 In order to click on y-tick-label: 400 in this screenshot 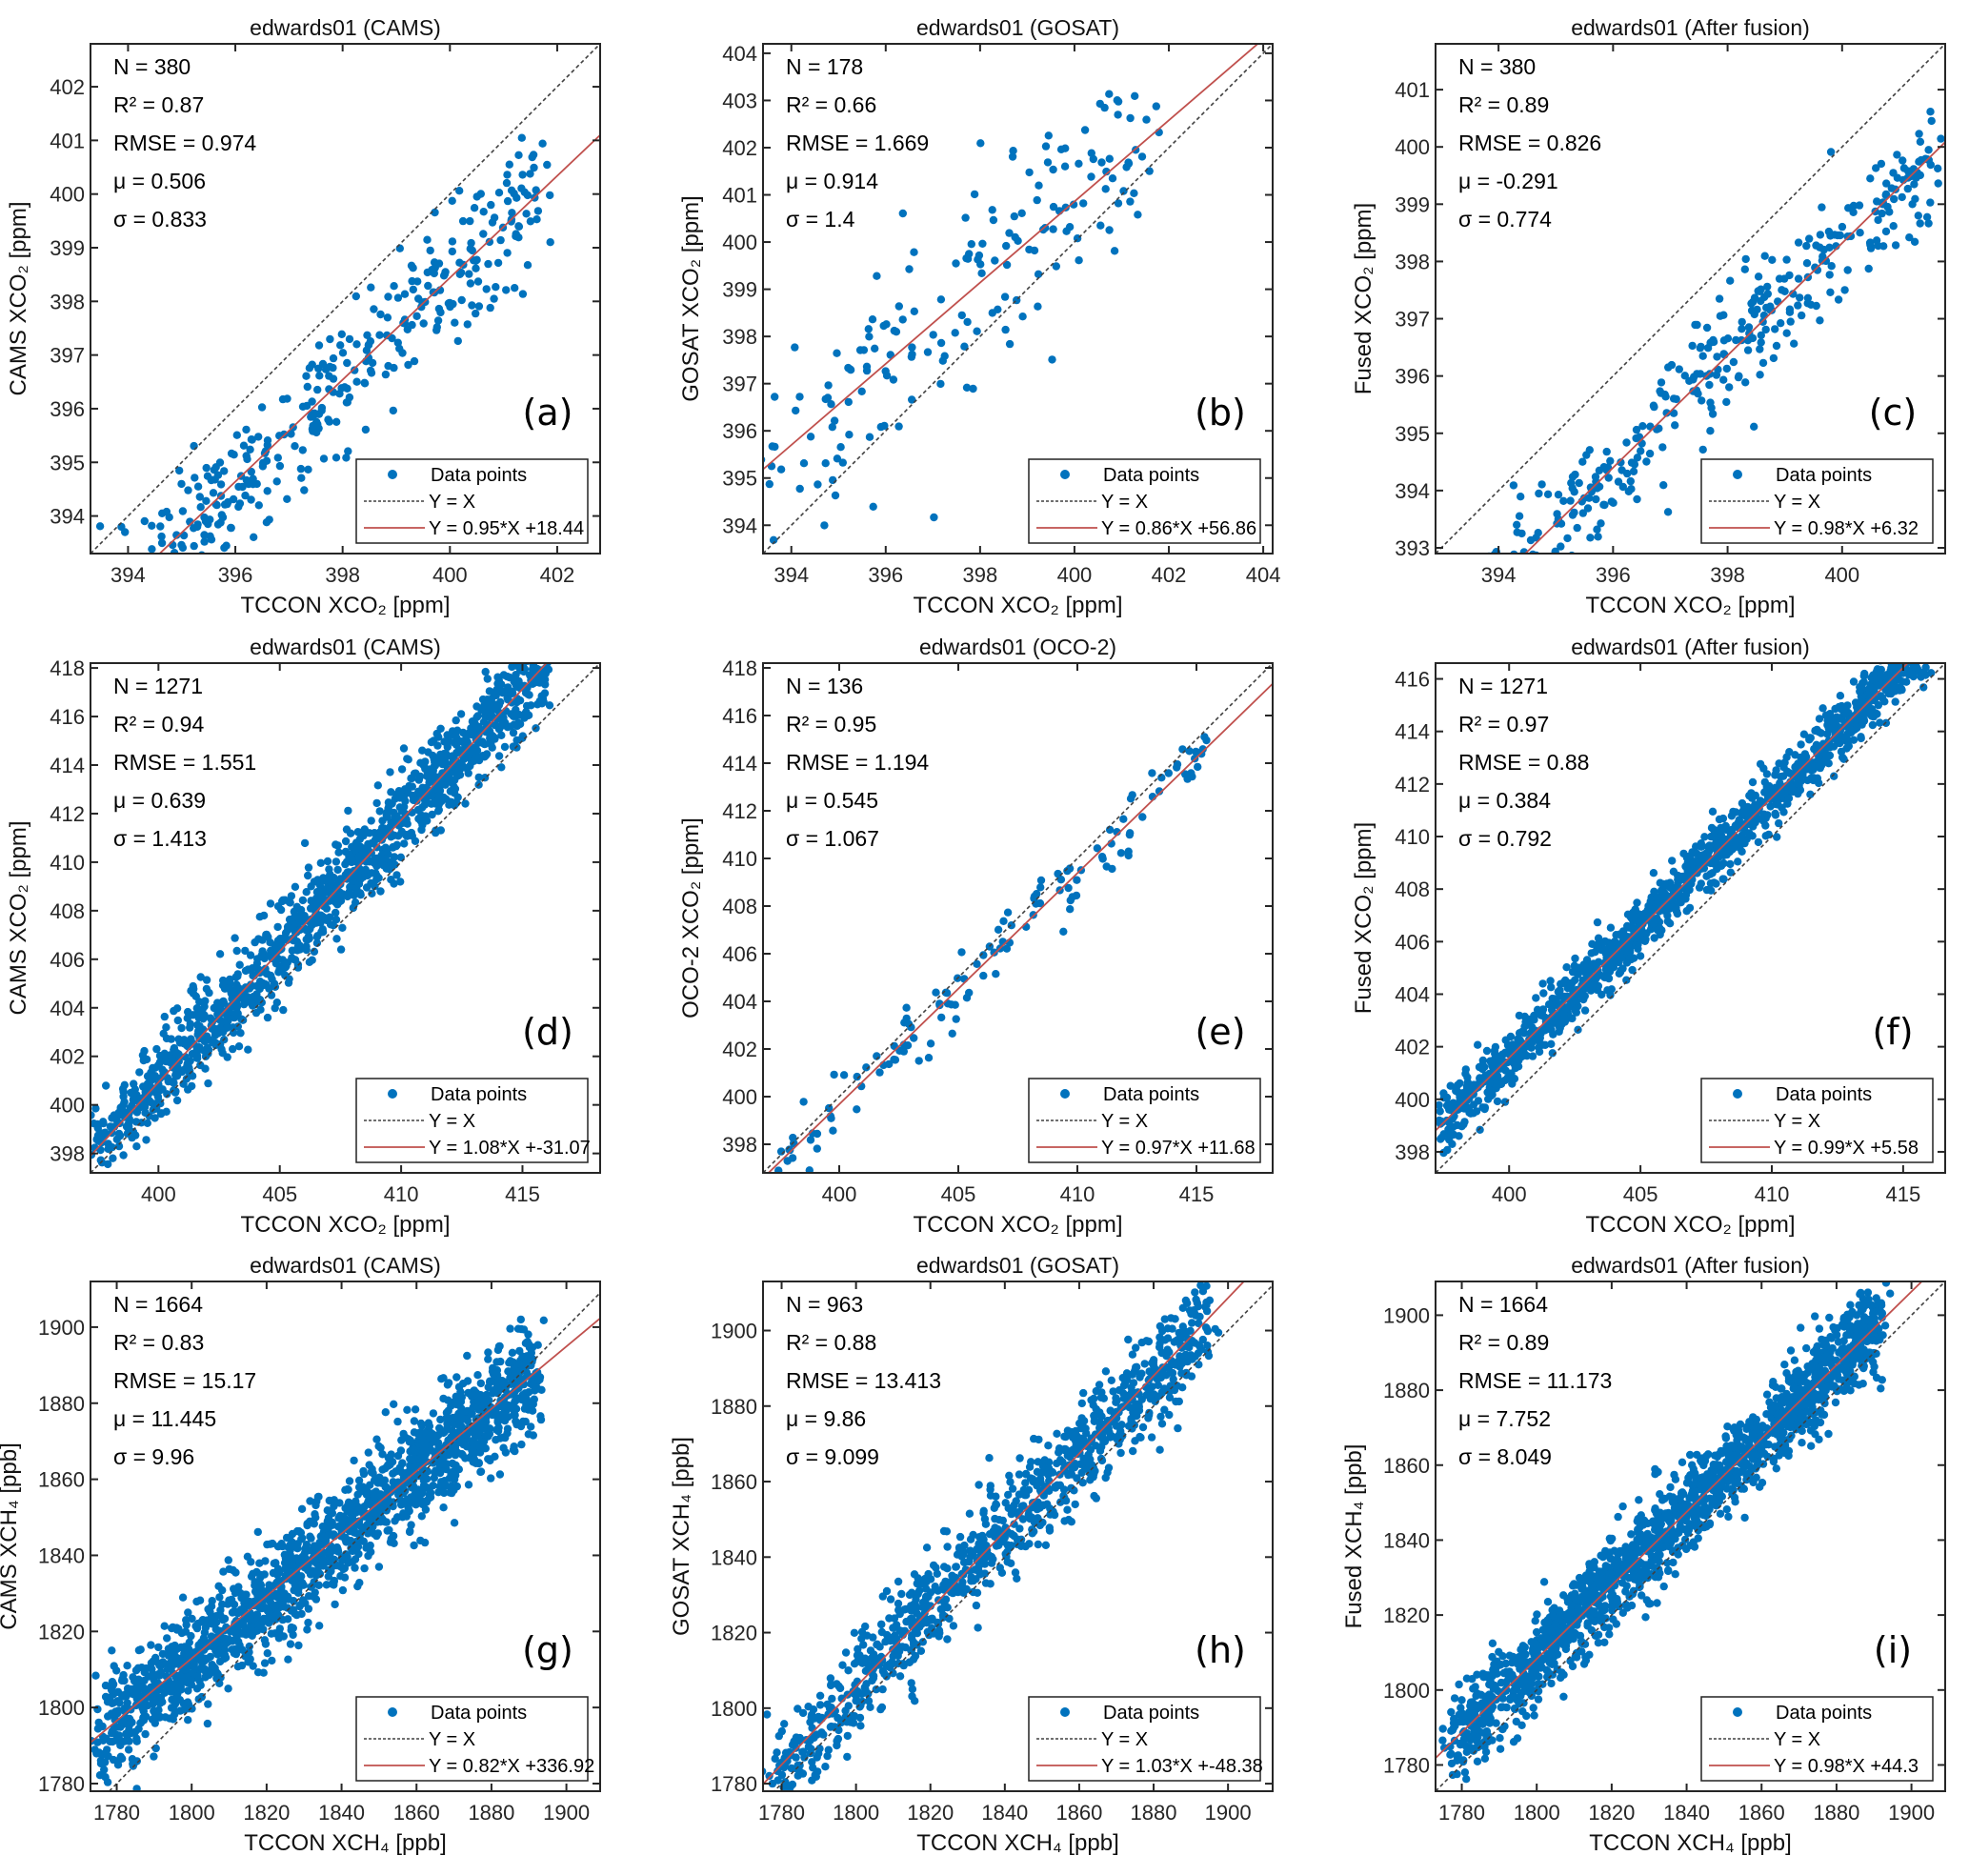, I will do `click(740, 1097)`.